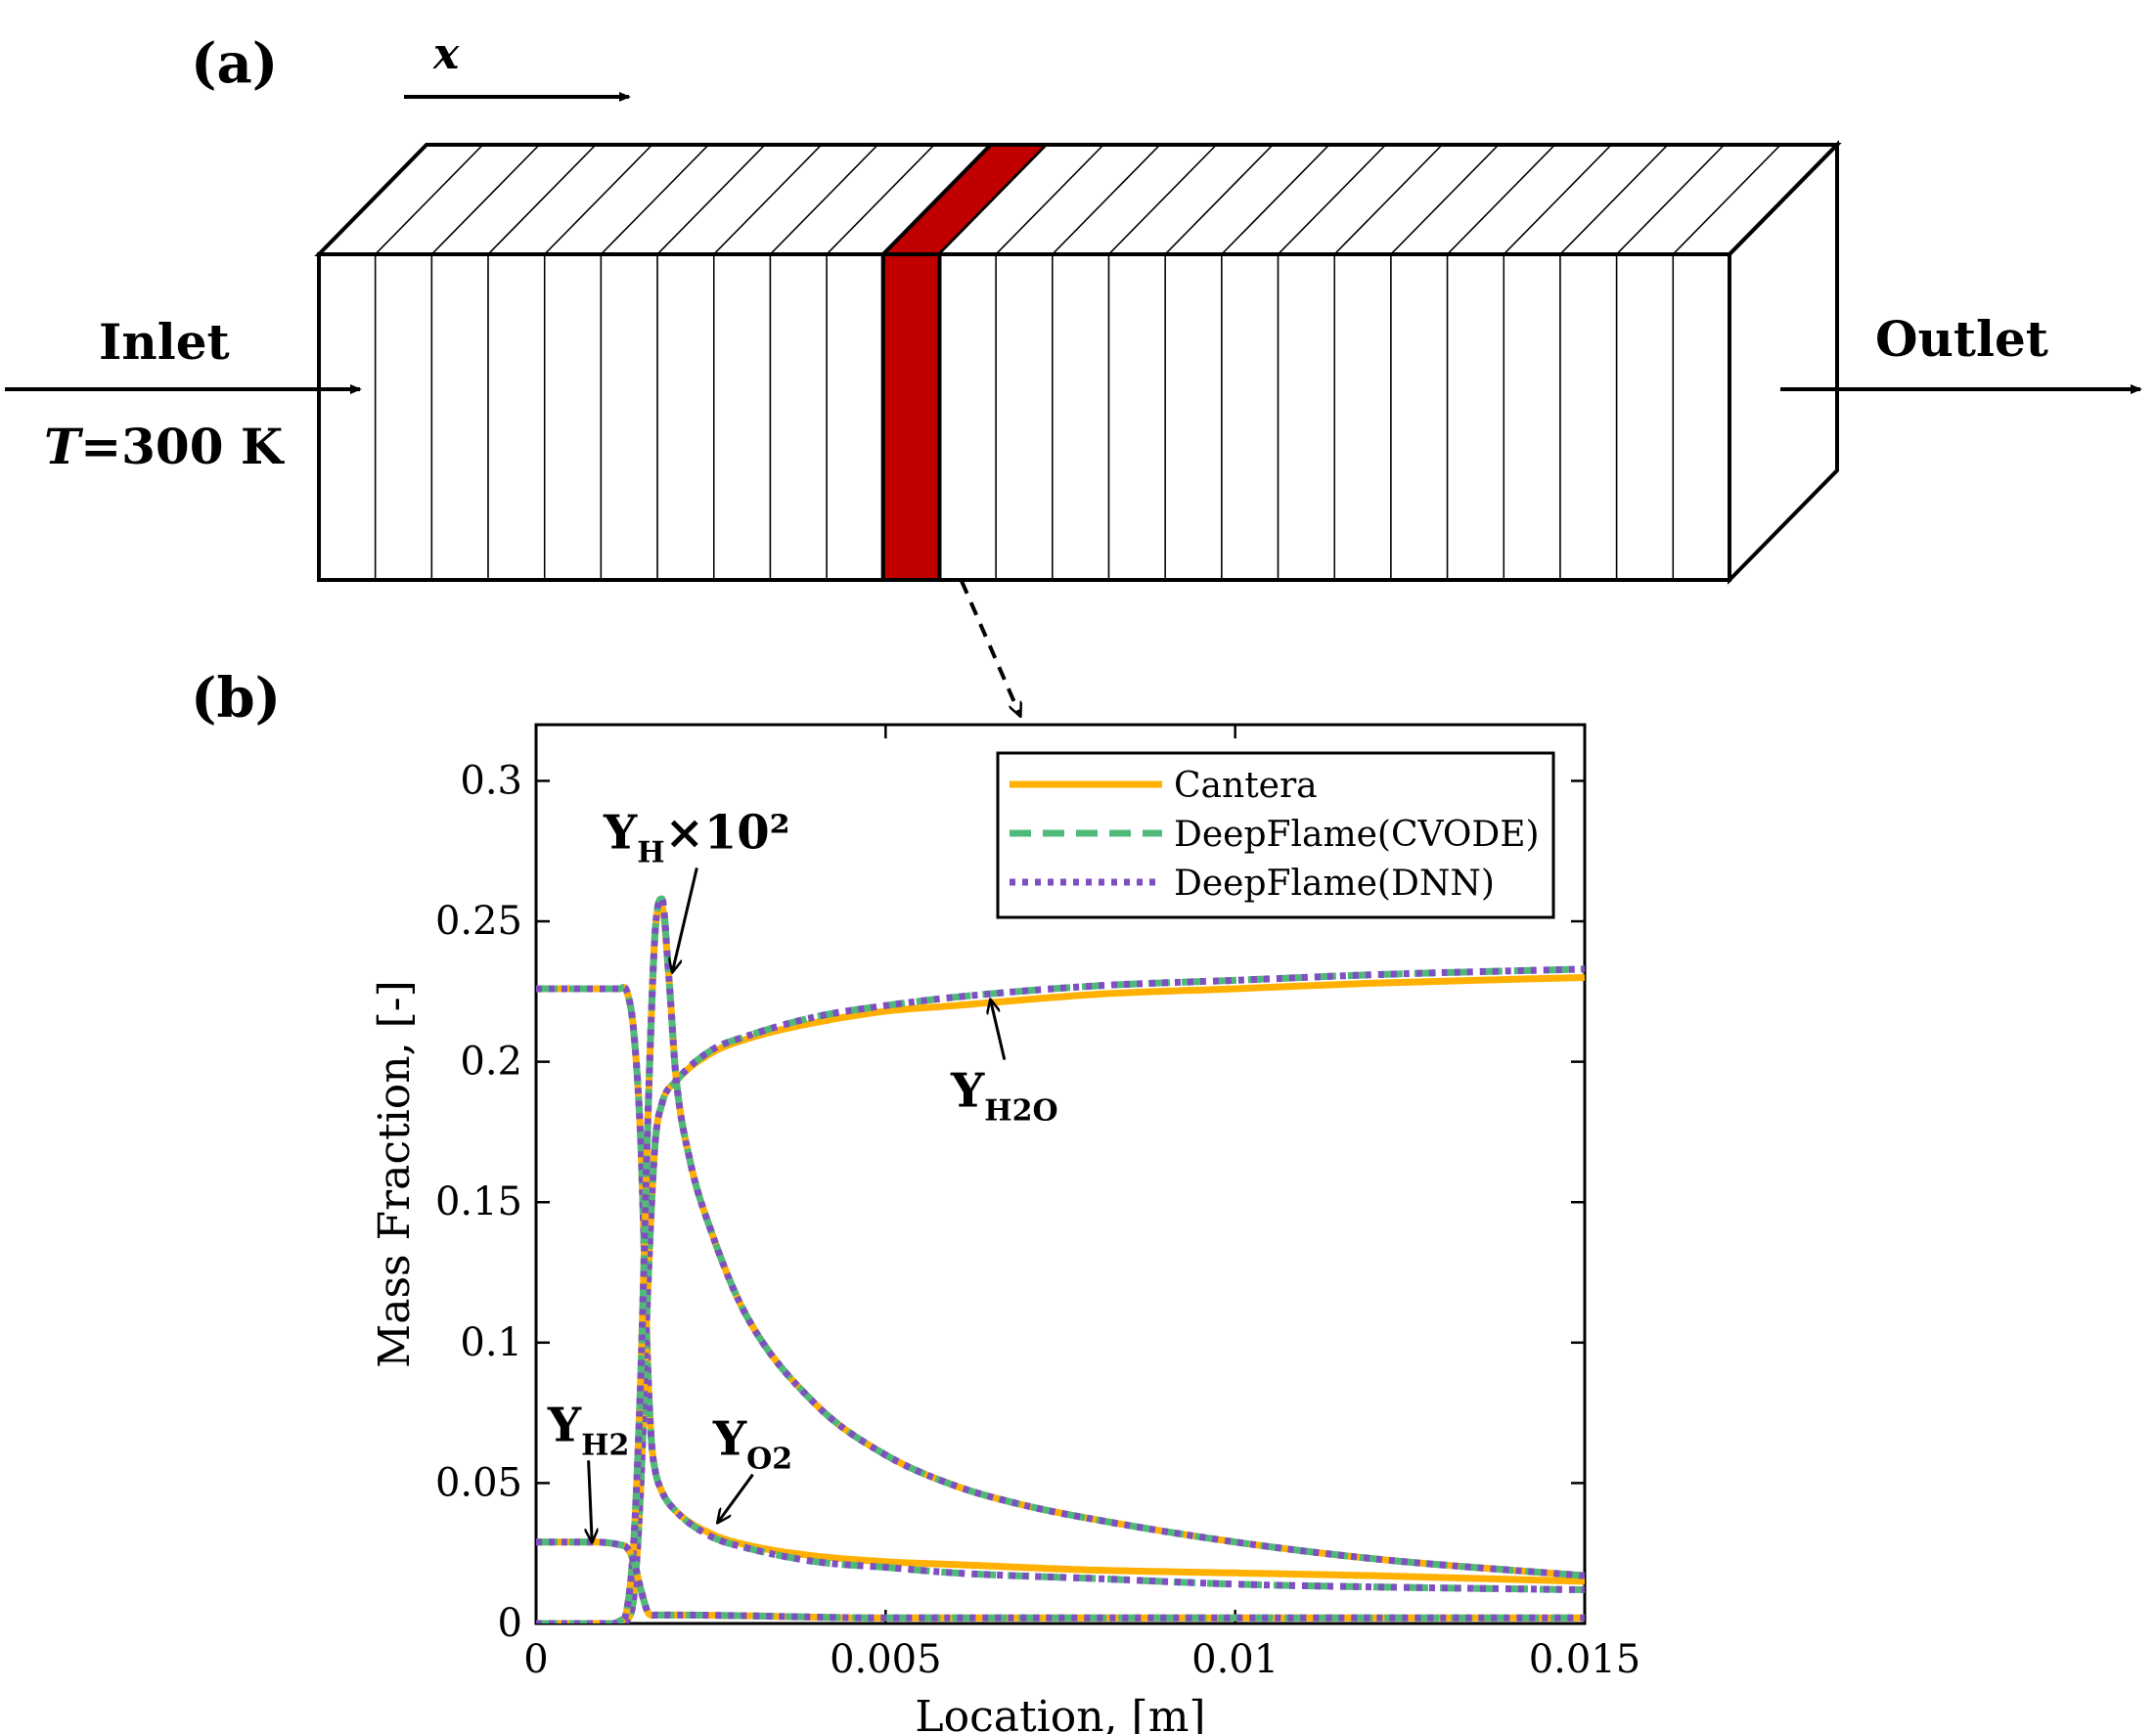 This screenshot has width=2156, height=1734. I want to click on x-tick-label: 0.01, so click(1235, 1659).